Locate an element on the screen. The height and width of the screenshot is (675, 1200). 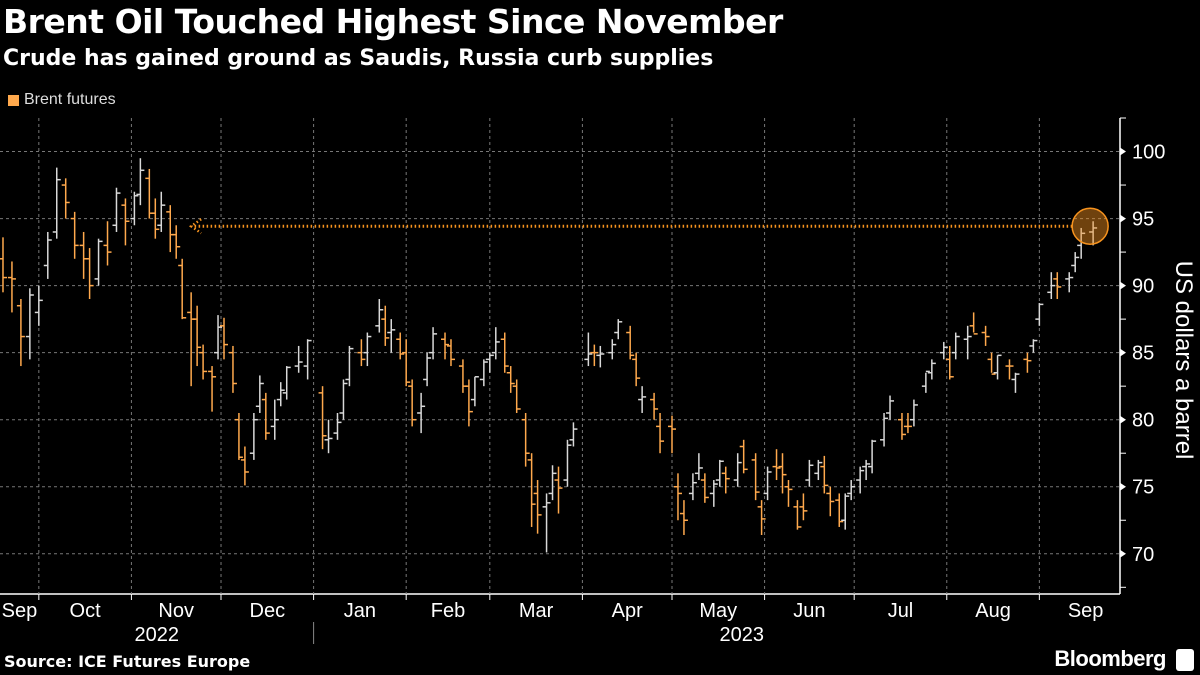
y-tick-label: 100 is located at coordinates (1148, 153).